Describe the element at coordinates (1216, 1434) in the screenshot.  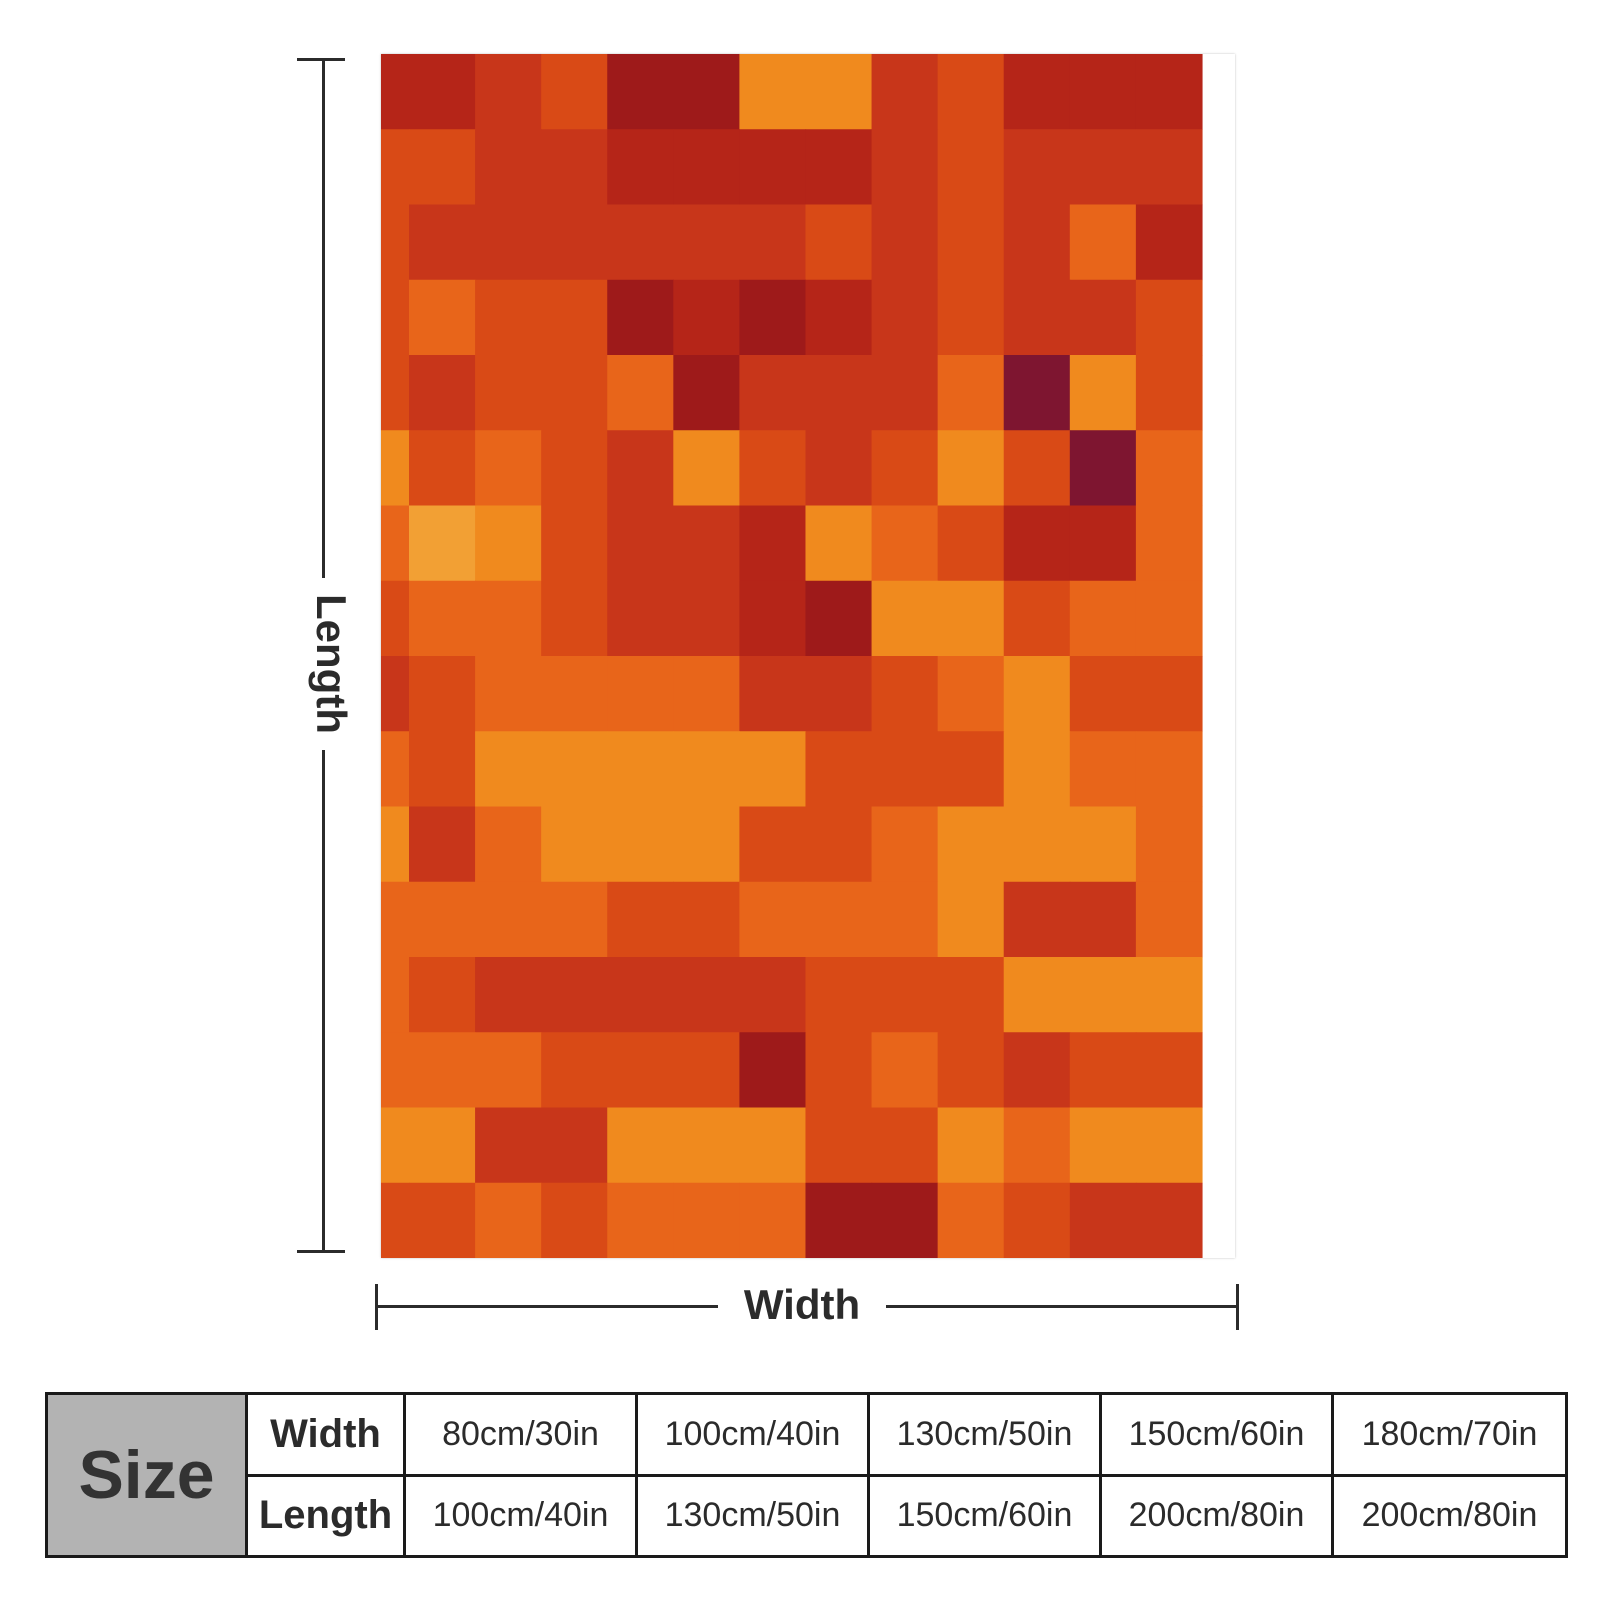
I see `width-value: 150cm/60in` at that location.